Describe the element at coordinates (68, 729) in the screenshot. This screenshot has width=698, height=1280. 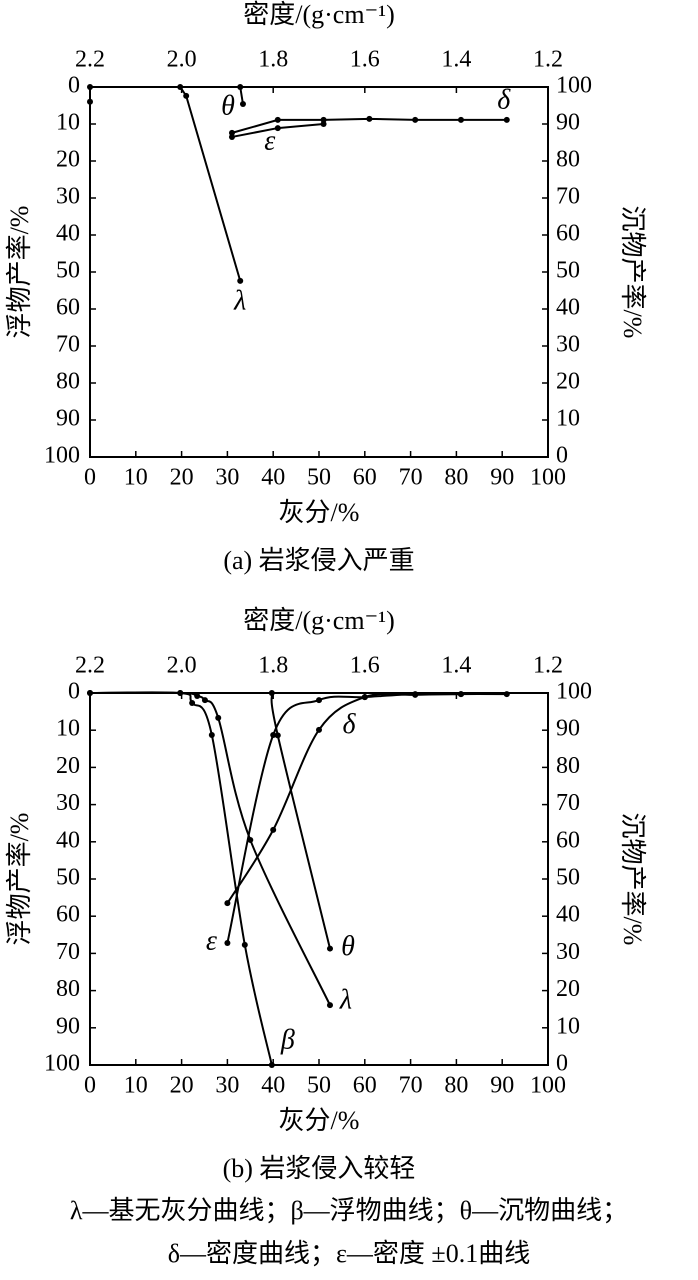
I see `y-tick-label: 10` at that location.